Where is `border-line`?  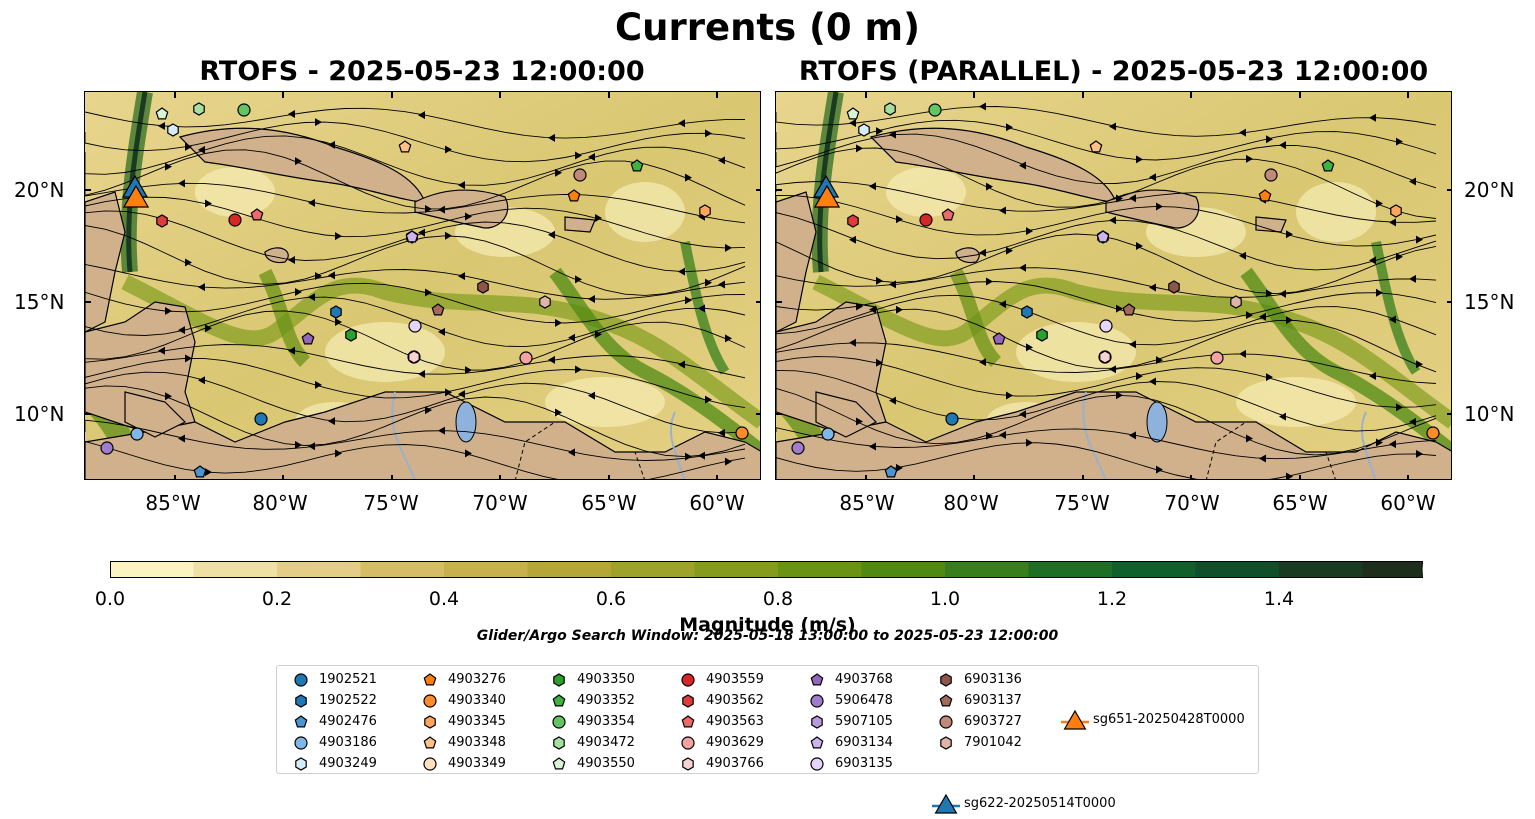 border-line is located at coordinates (1270, 450).